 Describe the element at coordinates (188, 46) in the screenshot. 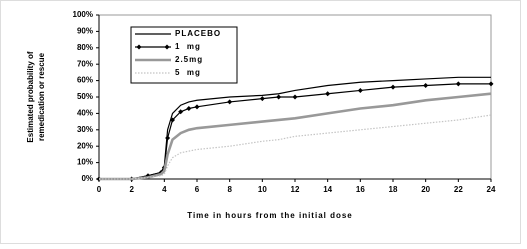

I see `legend-label: 1 mg` at that location.